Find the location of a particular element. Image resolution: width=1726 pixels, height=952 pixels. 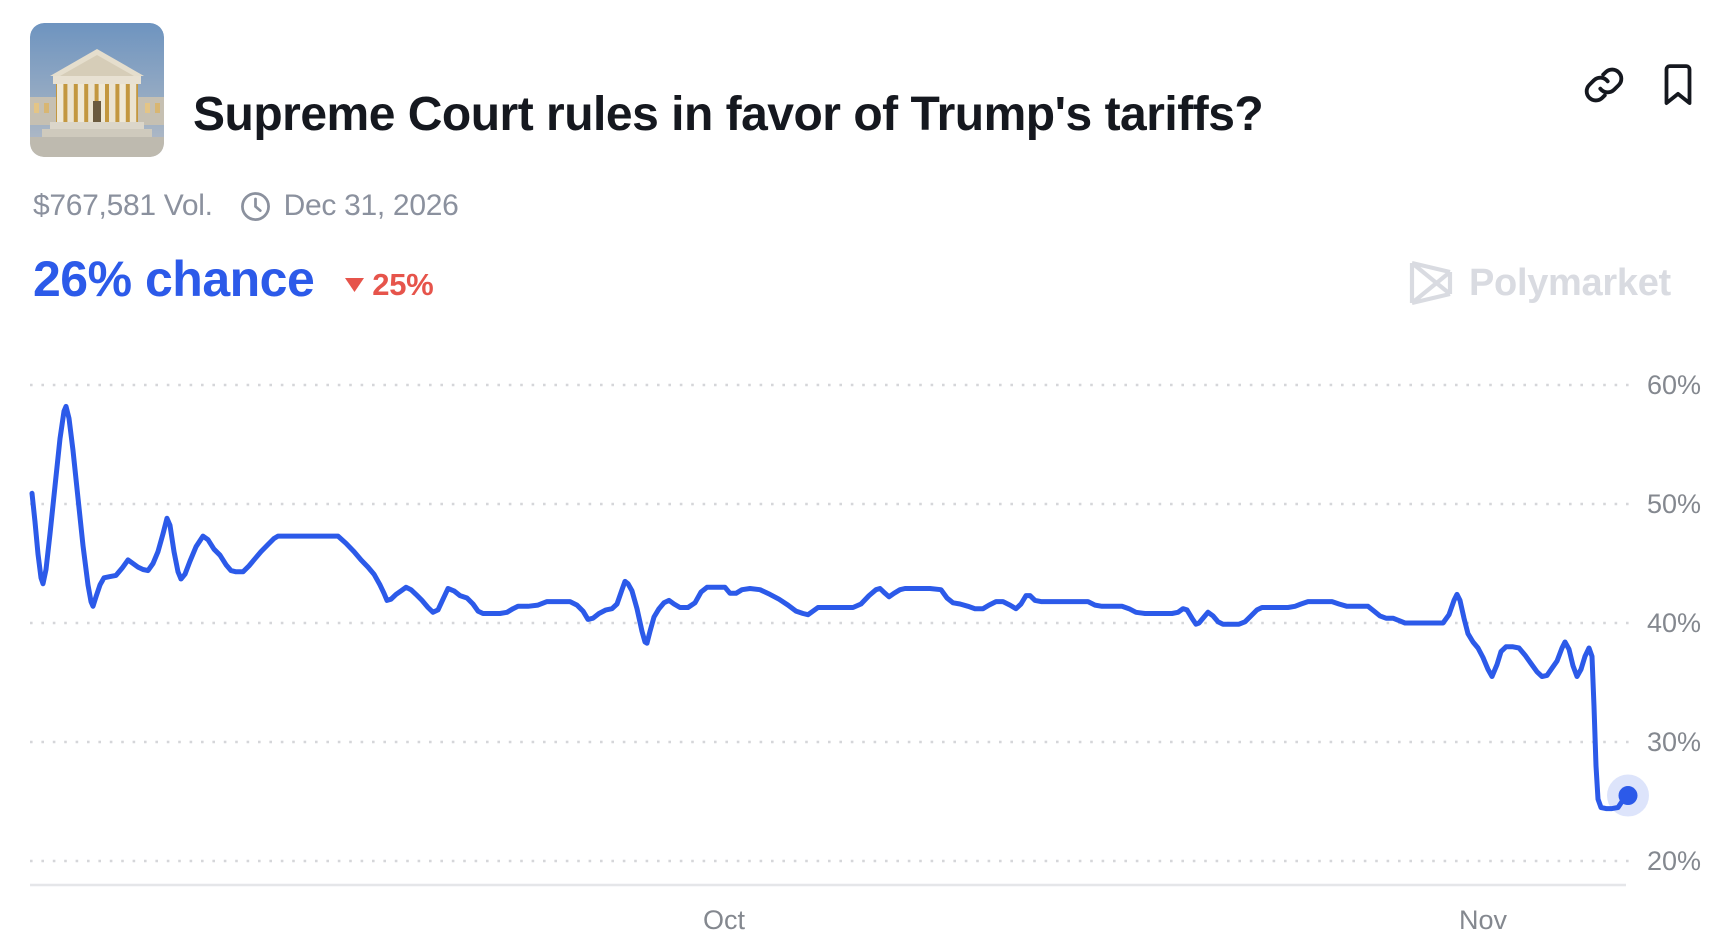

y-axis-label: 40% is located at coordinates (1674, 623).